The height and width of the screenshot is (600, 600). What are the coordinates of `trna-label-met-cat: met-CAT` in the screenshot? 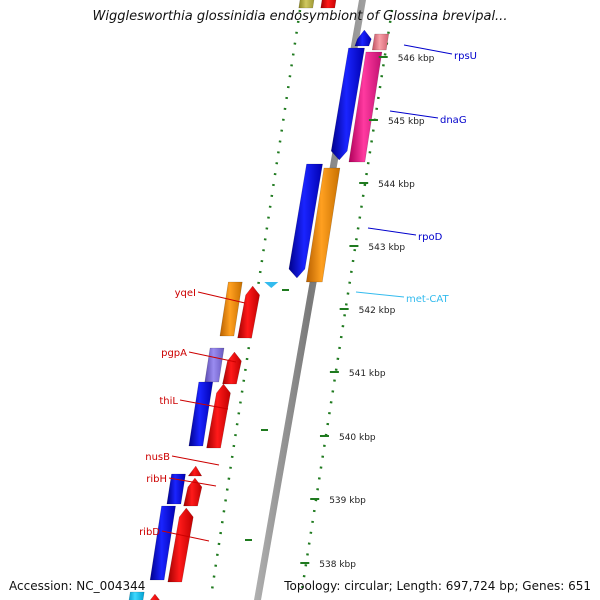 It's located at (427, 299).